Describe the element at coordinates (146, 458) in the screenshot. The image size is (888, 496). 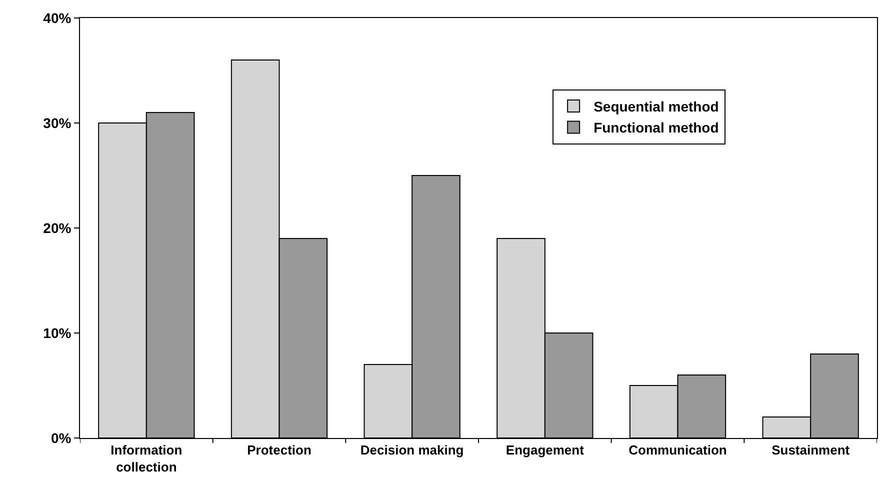
I see `x-tick-label: Information collection` at that location.